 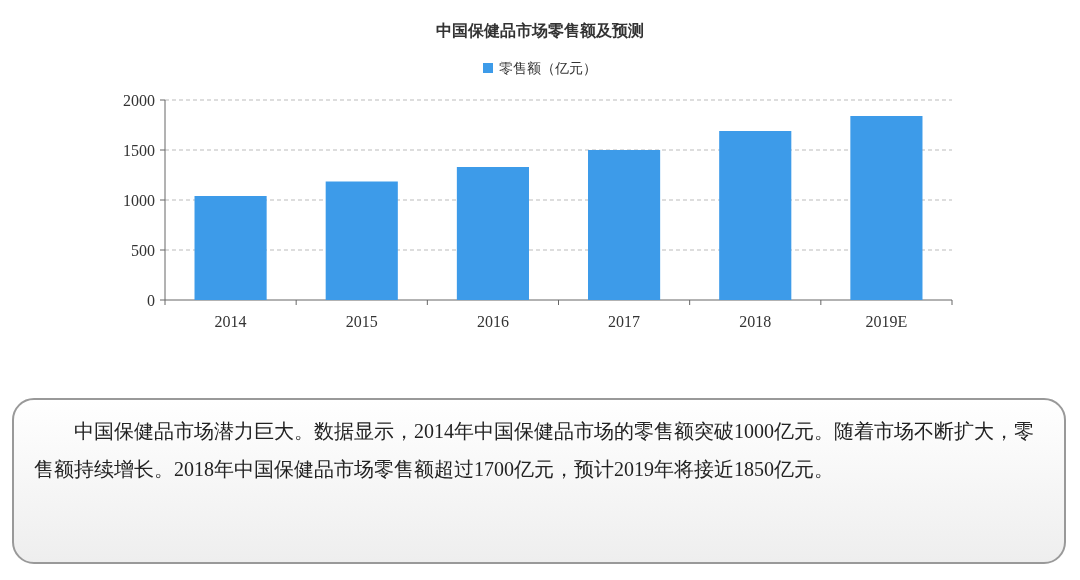 What do you see at coordinates (755, 321) in the screenshot?
I see `x-tick-label: 2018` at bounding box center [755, 321].